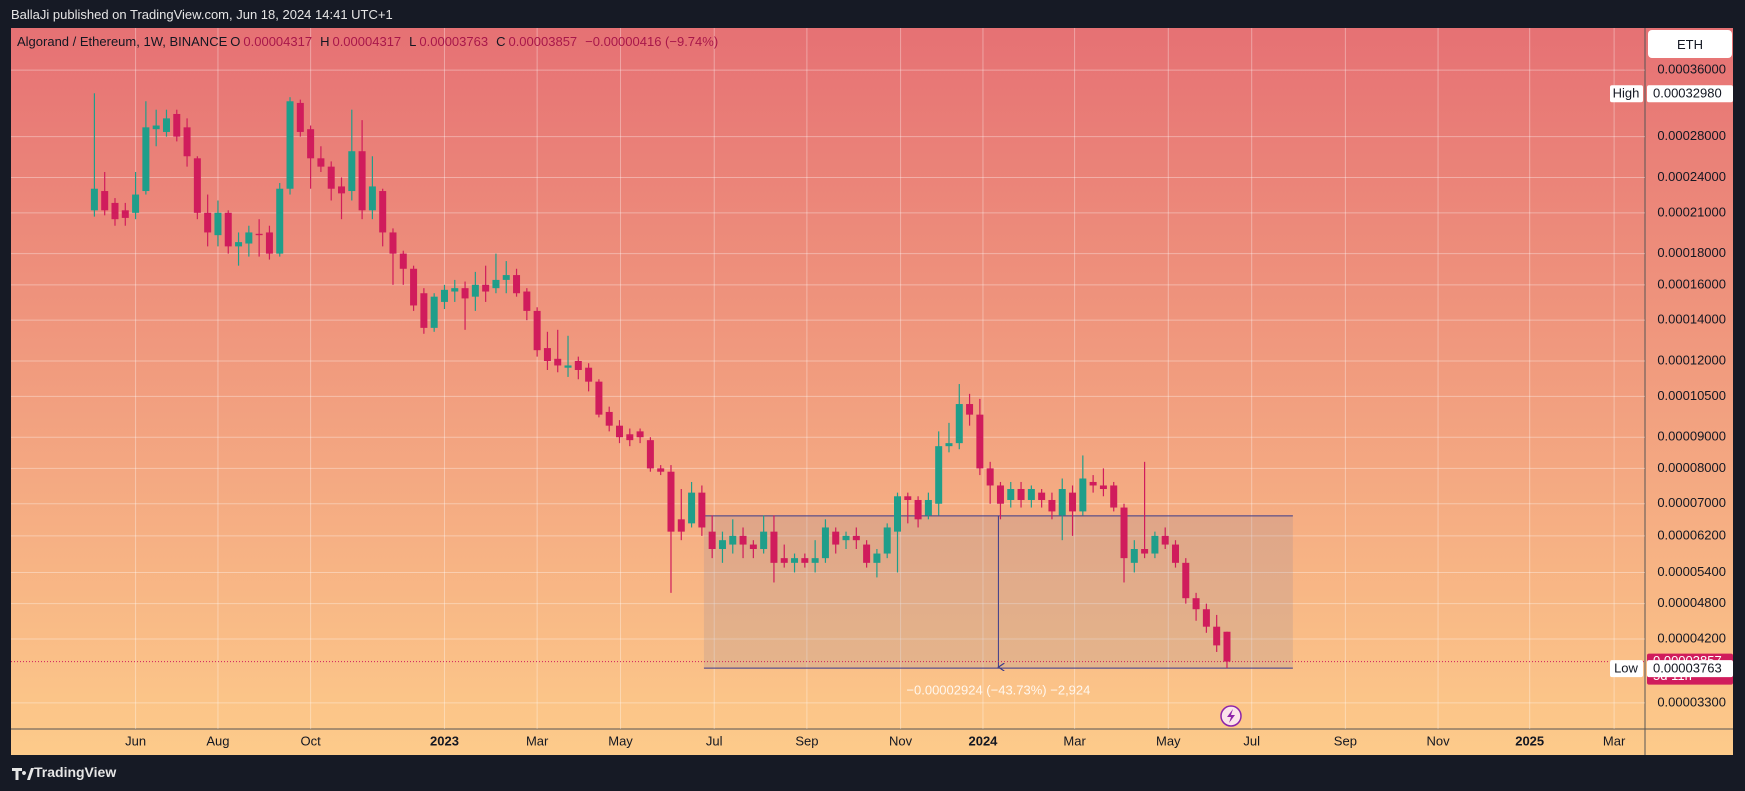  Describe the element at coordinates (1687, 93) in the screenshot. I see `price-label-value: 0.00032980` at that location.